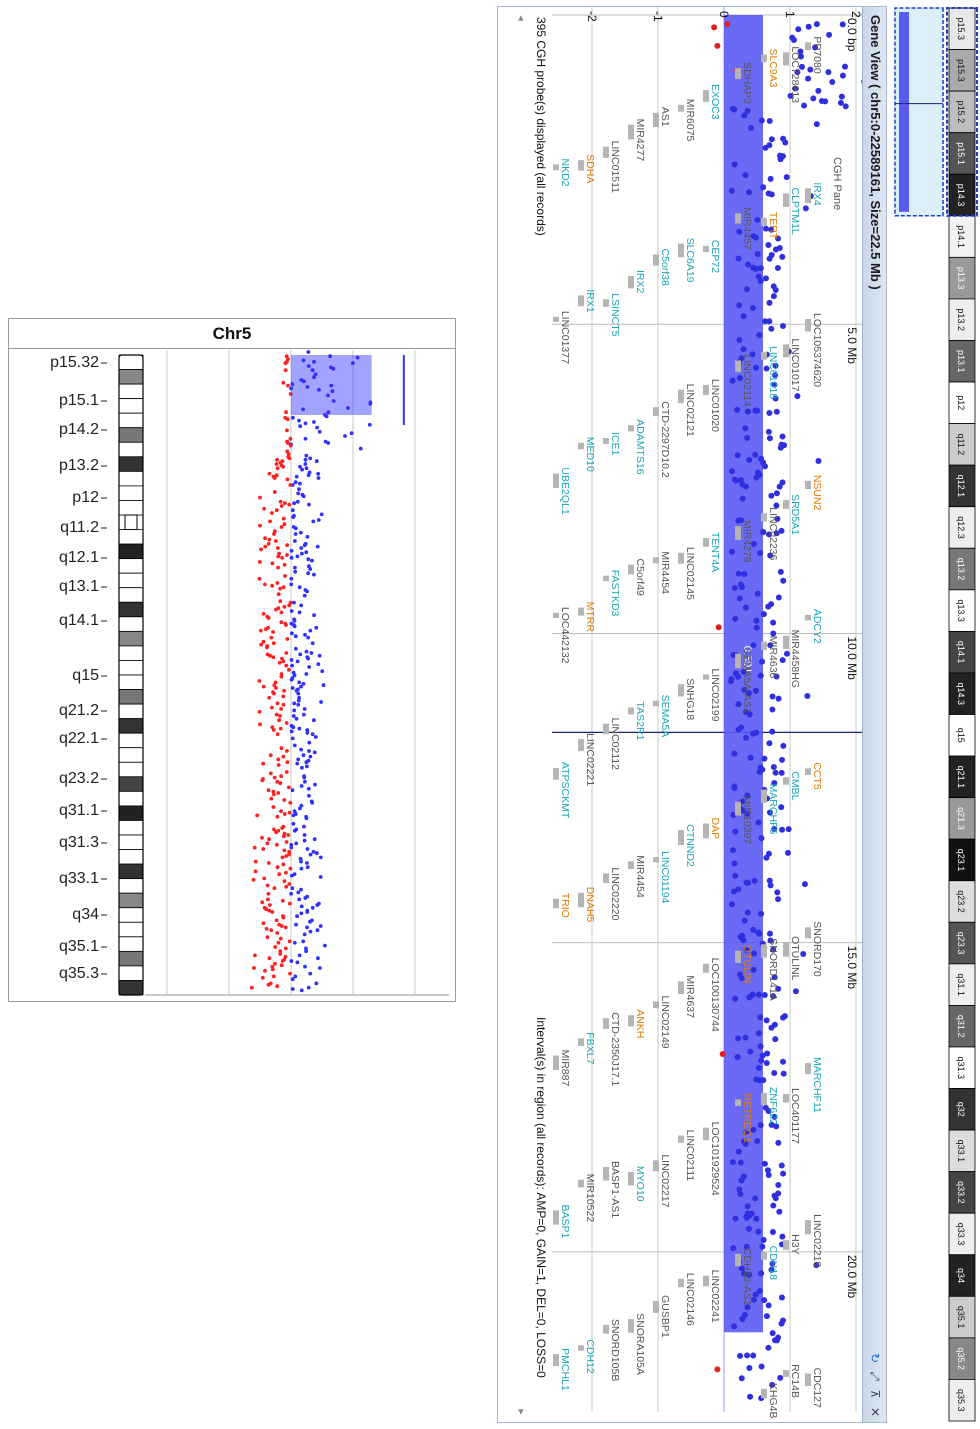 The image size is (980, 1429). I want to click on band-label: p14.2, so click(79, 429).